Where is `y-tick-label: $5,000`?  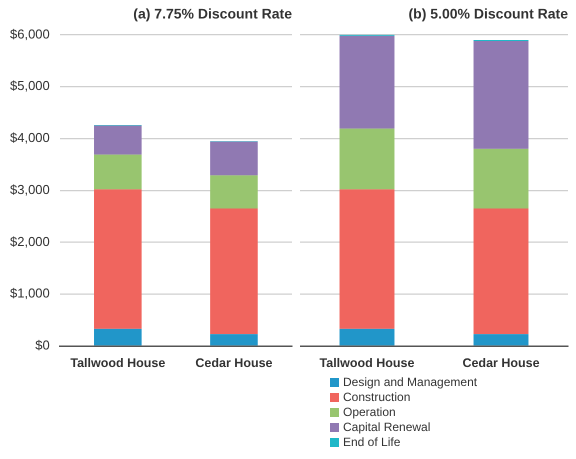 y-tick-label: $5,000 is located at coordinates (30, 86).